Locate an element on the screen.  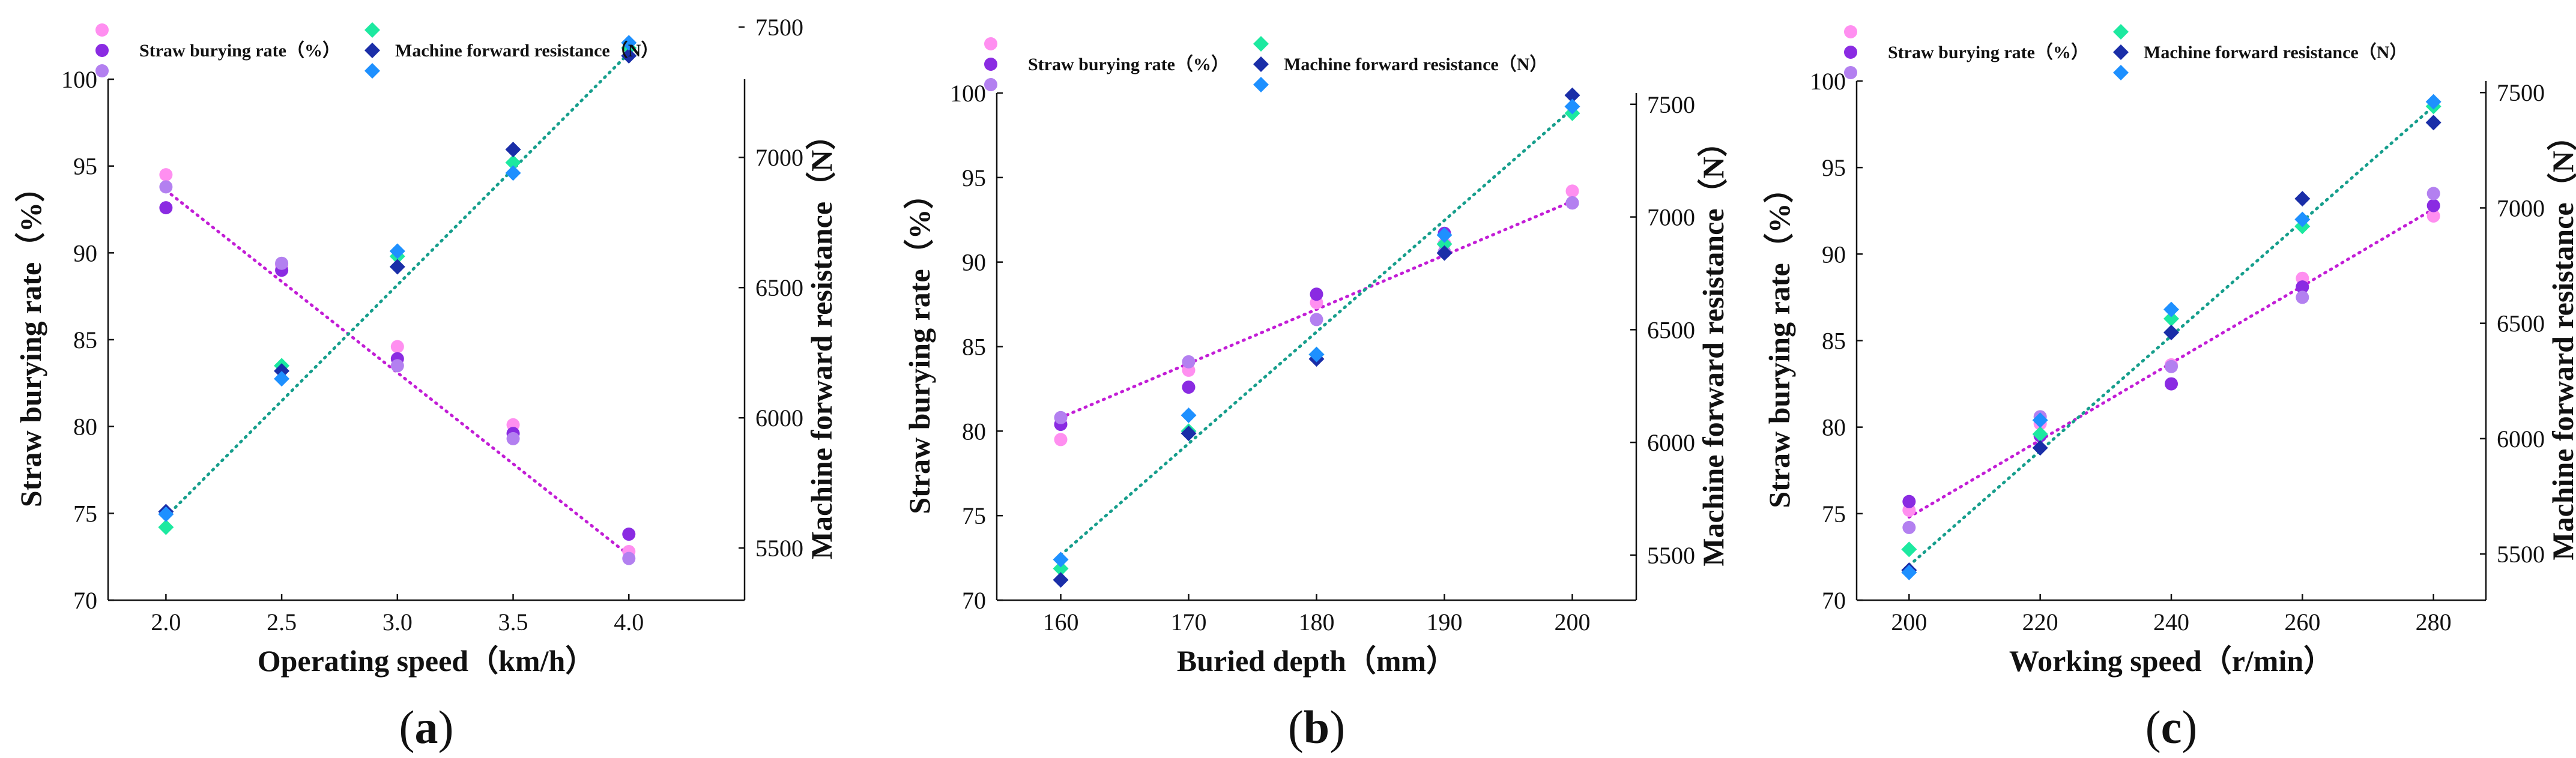
left-y-tick-label: 70 is located at coordinates (1834, 600).